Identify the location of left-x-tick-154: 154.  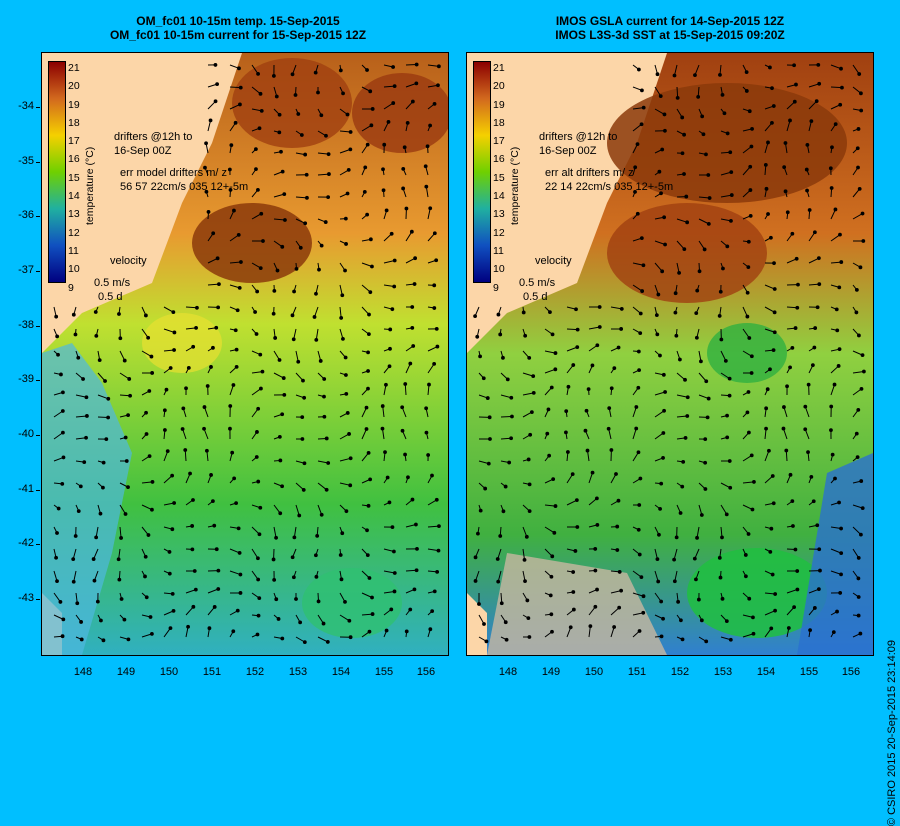
(341, 672).